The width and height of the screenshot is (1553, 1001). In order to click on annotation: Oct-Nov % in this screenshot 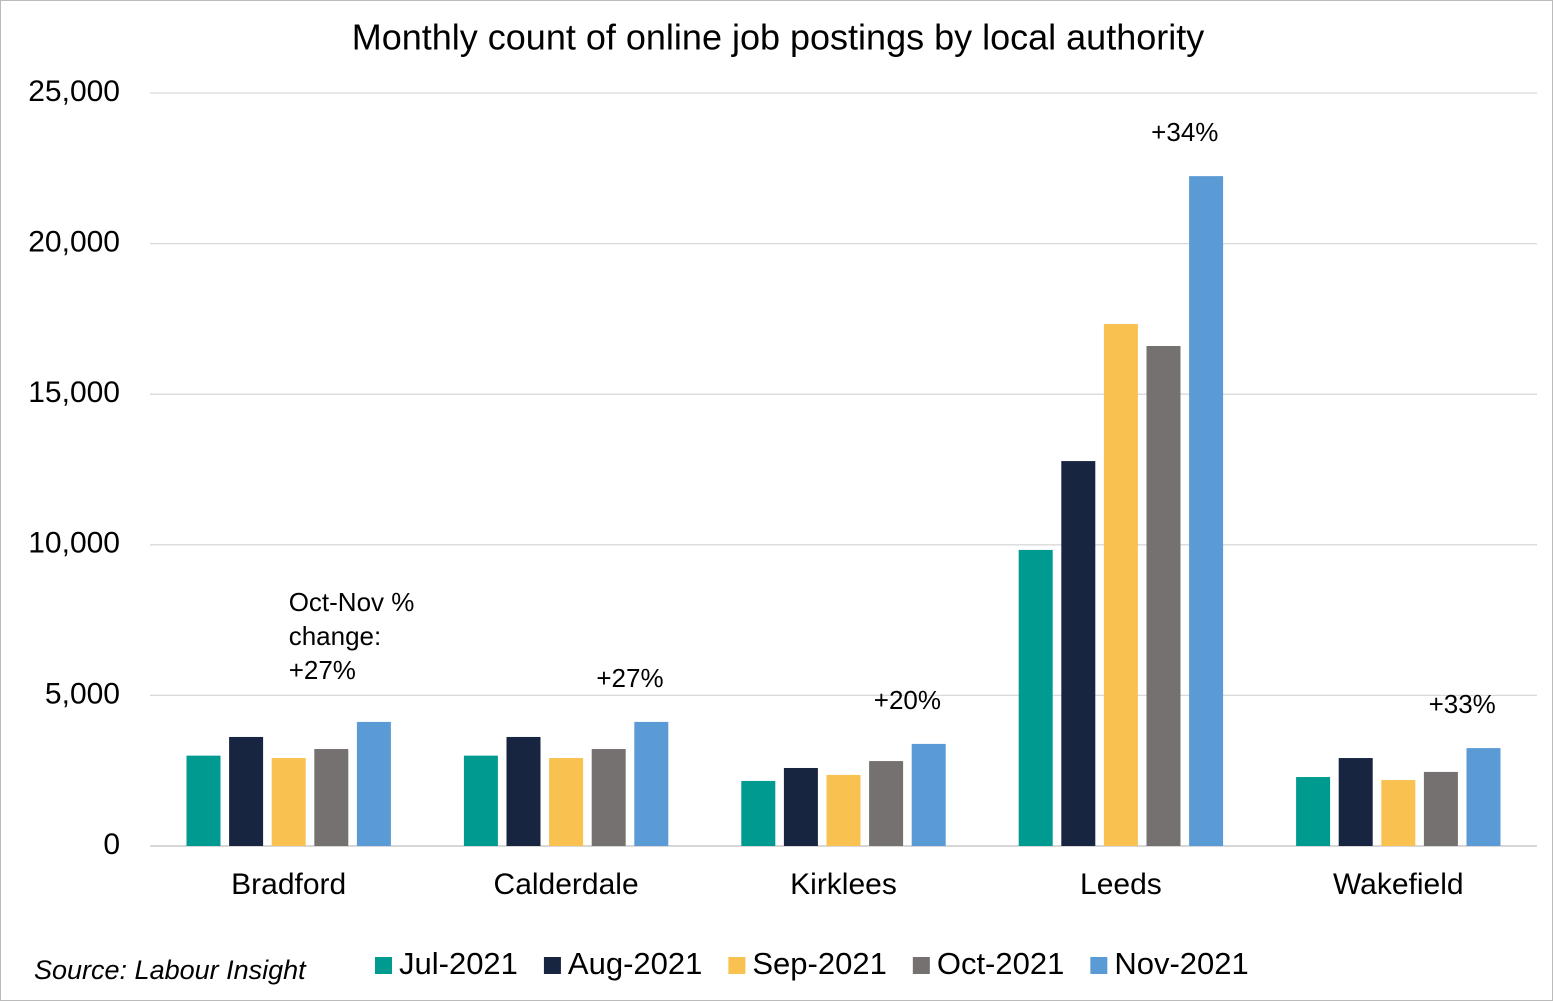, I will do `click(352, 602)`.